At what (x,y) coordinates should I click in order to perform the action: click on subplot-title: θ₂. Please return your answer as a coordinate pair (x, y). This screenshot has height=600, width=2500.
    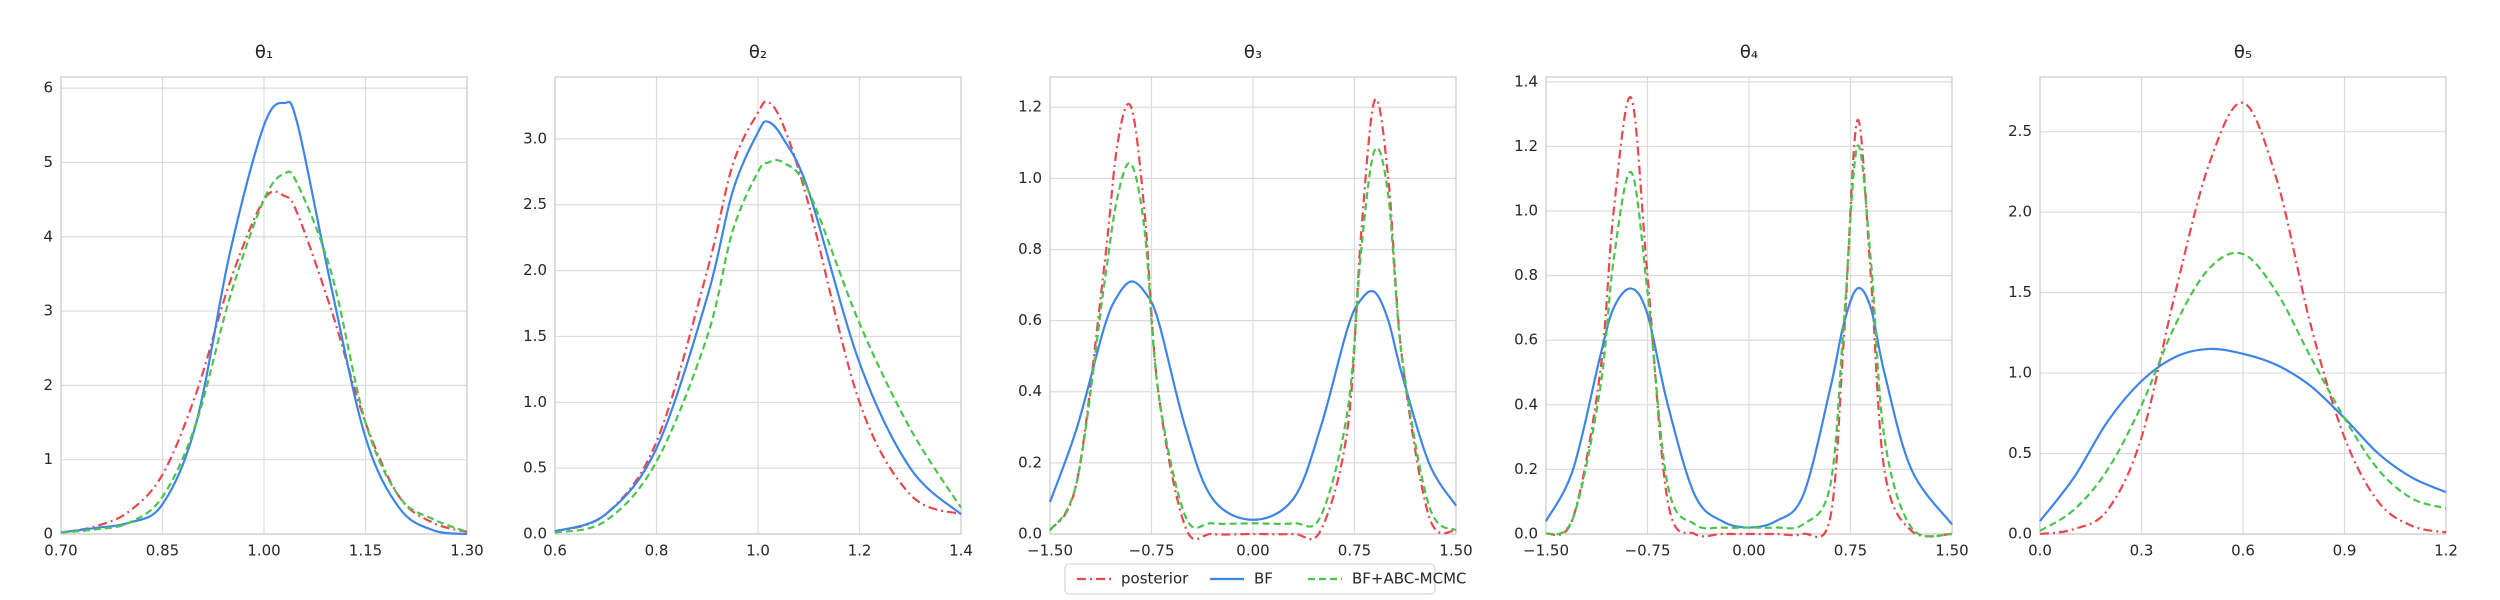
    Looking at the image, I should click on (758, 52).